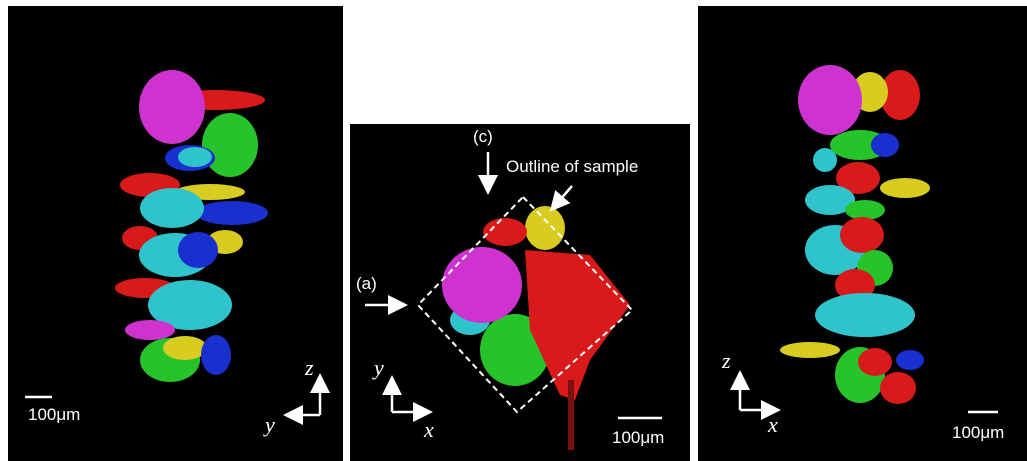 Image resolution: width=1027 pixels, height=461 pixels. What do you see at coordinates (483, 136) in the screenshot?
I see `label: (c)` at bounding box center [483, 136].